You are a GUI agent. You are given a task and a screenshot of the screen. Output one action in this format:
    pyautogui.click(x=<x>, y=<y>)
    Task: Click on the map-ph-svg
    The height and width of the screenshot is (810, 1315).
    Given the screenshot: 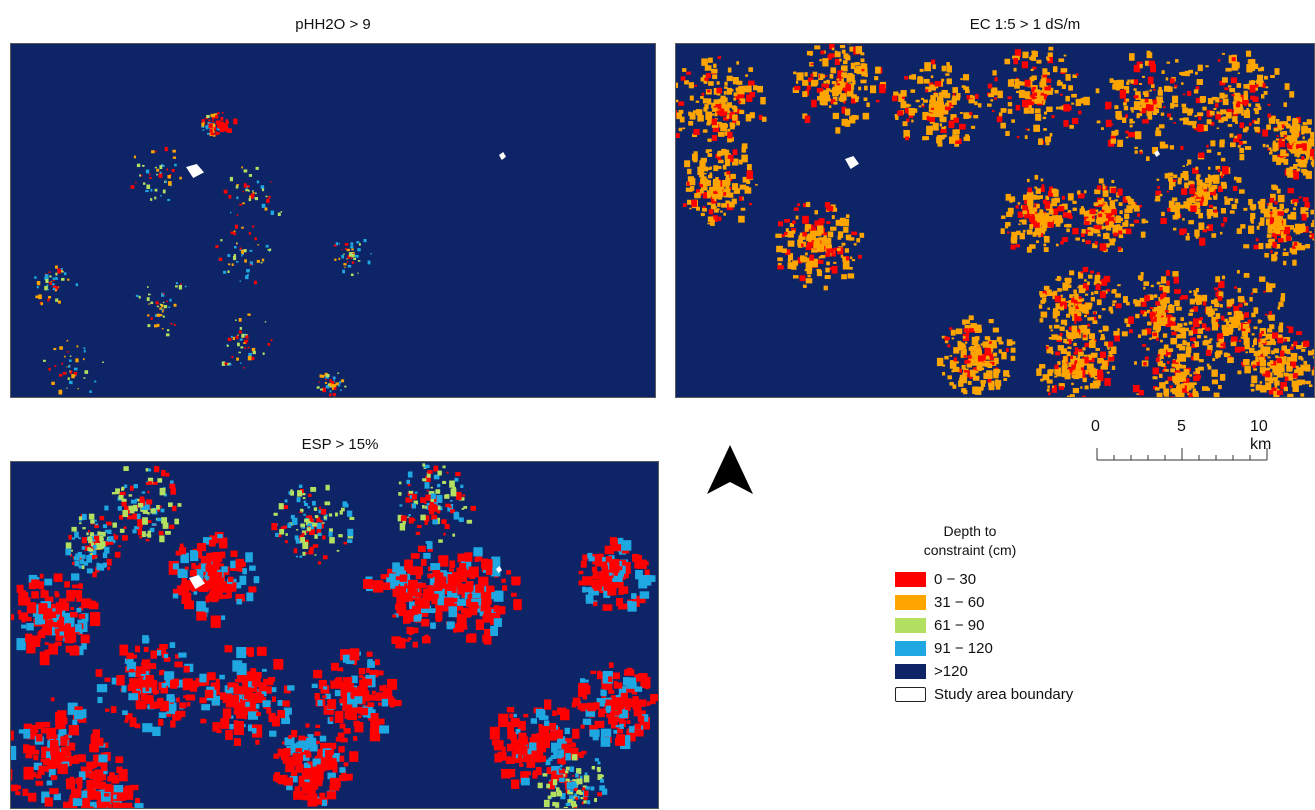 What is the action you would take?
    pyautogui.click(x=270, y=254)
    